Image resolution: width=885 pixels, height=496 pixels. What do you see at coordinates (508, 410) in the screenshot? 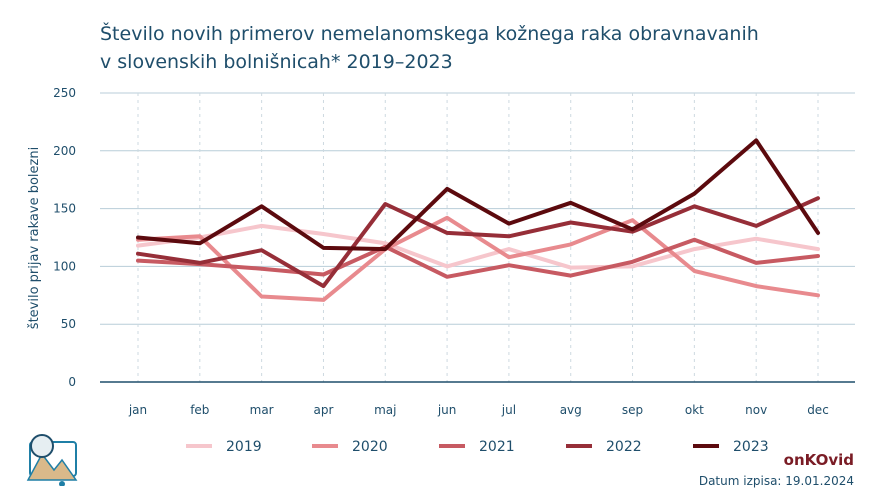
I see `x-tick-label: jul` at bounding box center [508, 410].